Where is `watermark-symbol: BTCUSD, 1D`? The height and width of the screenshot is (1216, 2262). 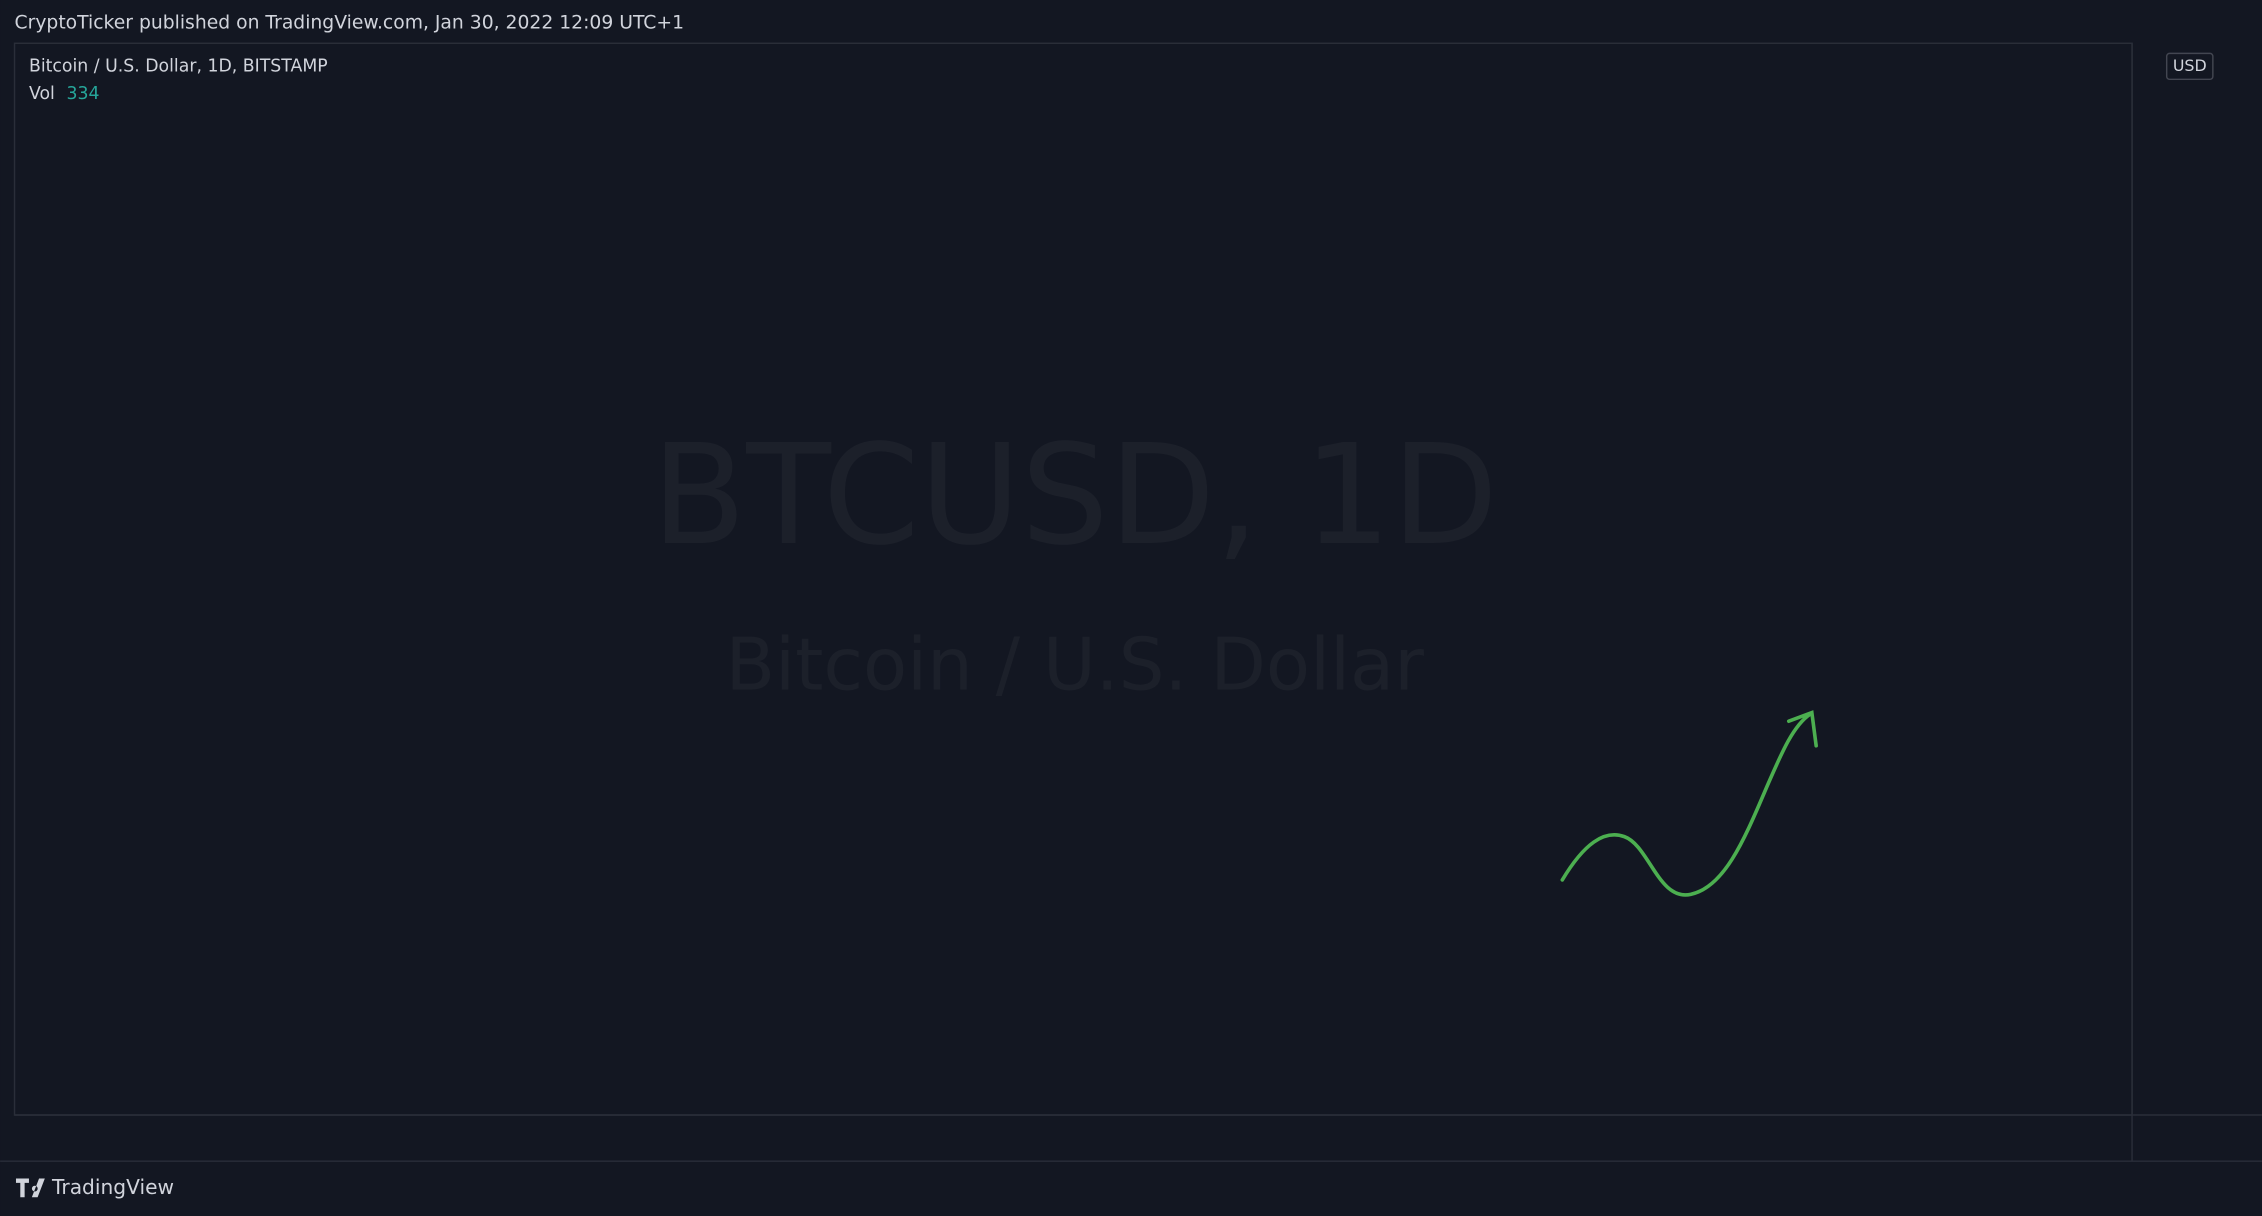
watermark-symbol: BTCUSD, 1D is located at coordinates (1074, 495).